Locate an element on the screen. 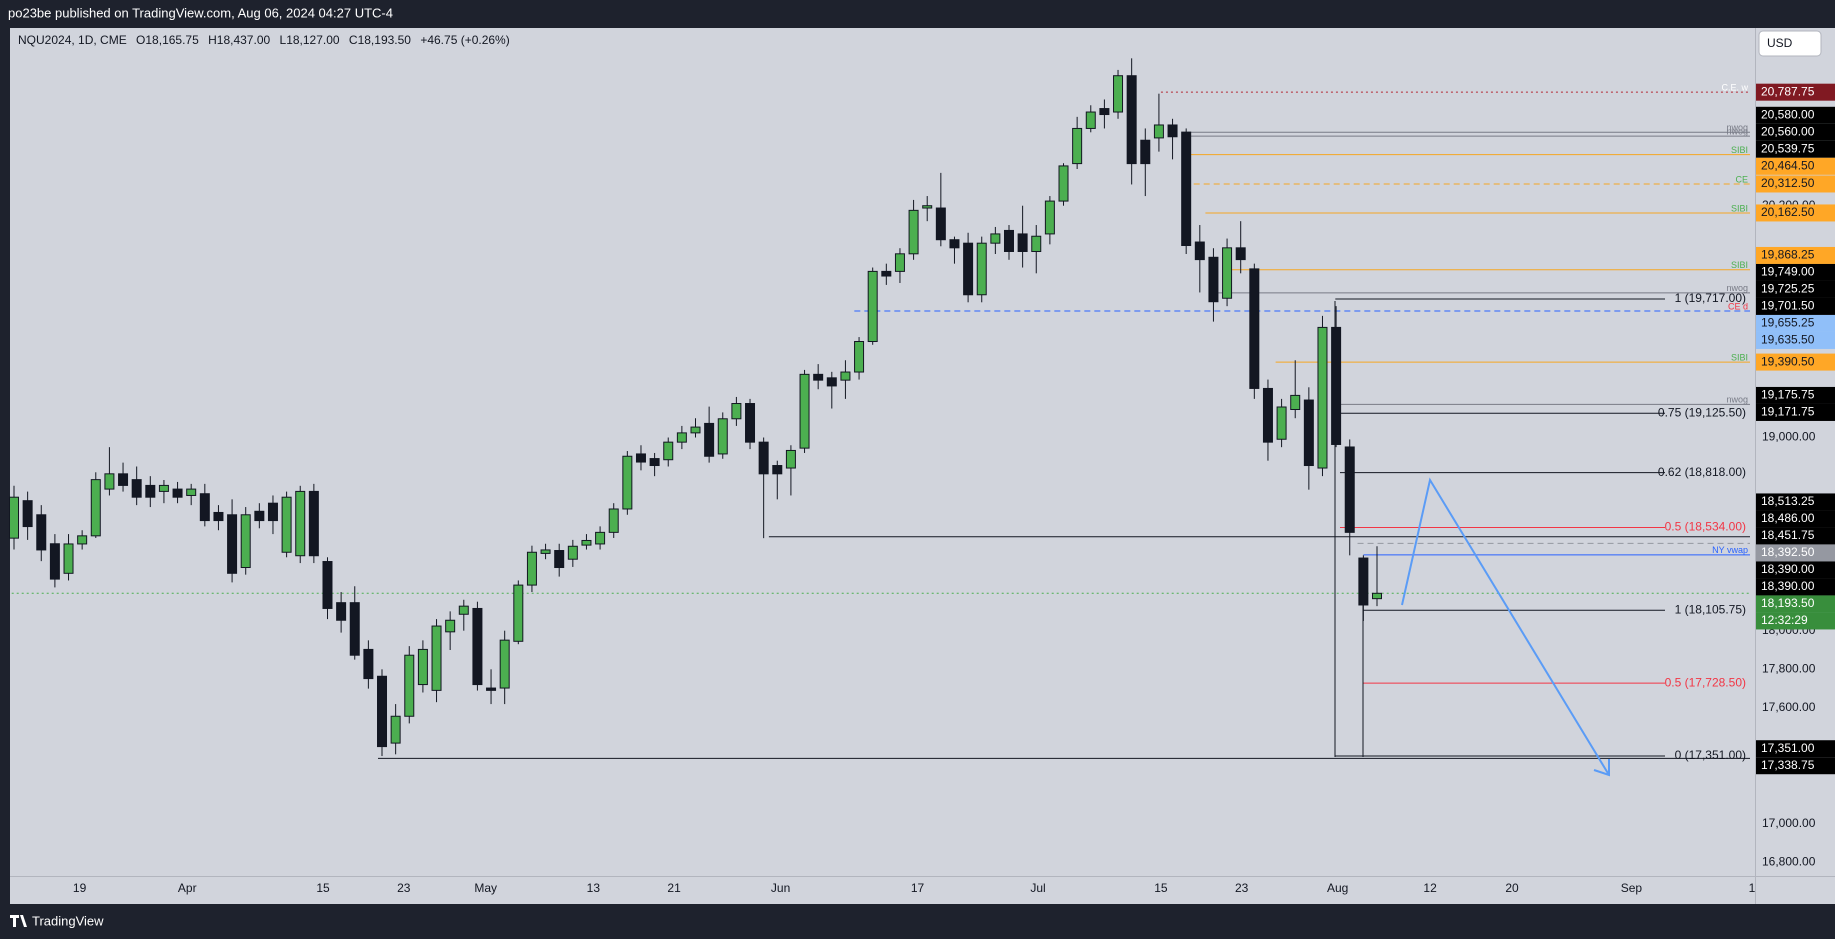 The image size is (1835, 939). x-tick-label: 13 is located at coordinates (594, 888).